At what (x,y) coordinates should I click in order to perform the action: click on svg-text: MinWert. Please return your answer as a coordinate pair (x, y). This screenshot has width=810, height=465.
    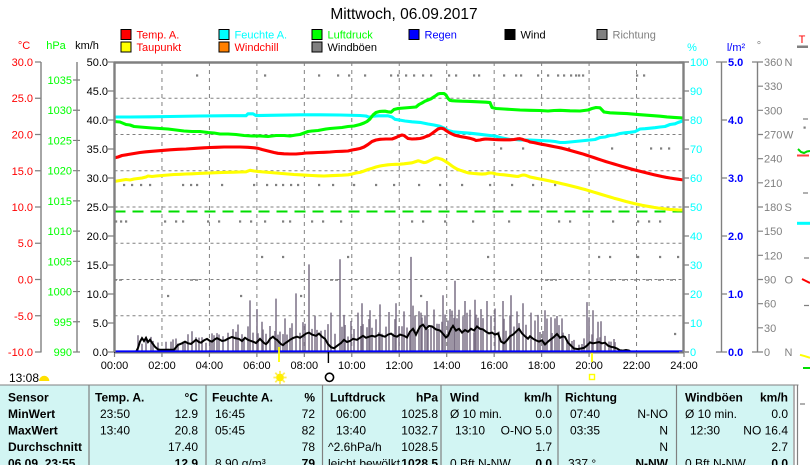
    Looking at the image, I should click on (31, 414).